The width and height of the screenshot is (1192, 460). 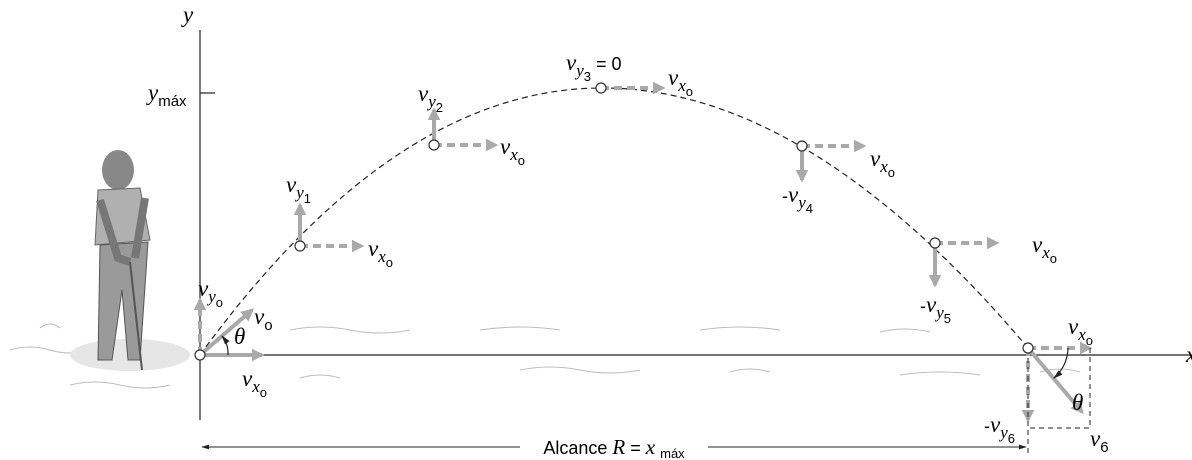 What do you see at coordinates (587, 76) in the screenshot?
I see `label-subsub: 3` at bounding box center [587, 76].